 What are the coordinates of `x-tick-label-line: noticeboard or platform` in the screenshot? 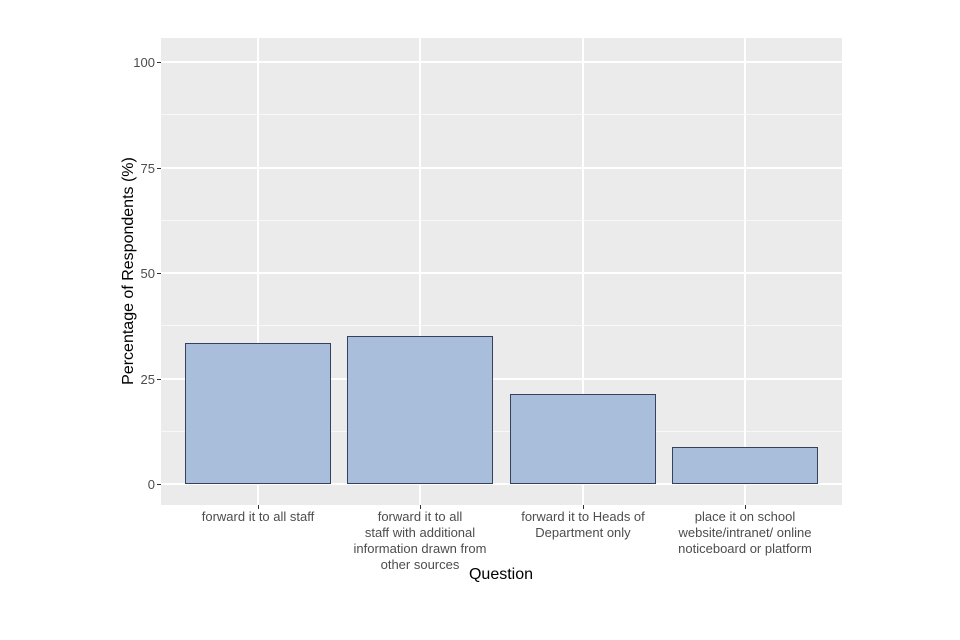 It's located at (745, 548).